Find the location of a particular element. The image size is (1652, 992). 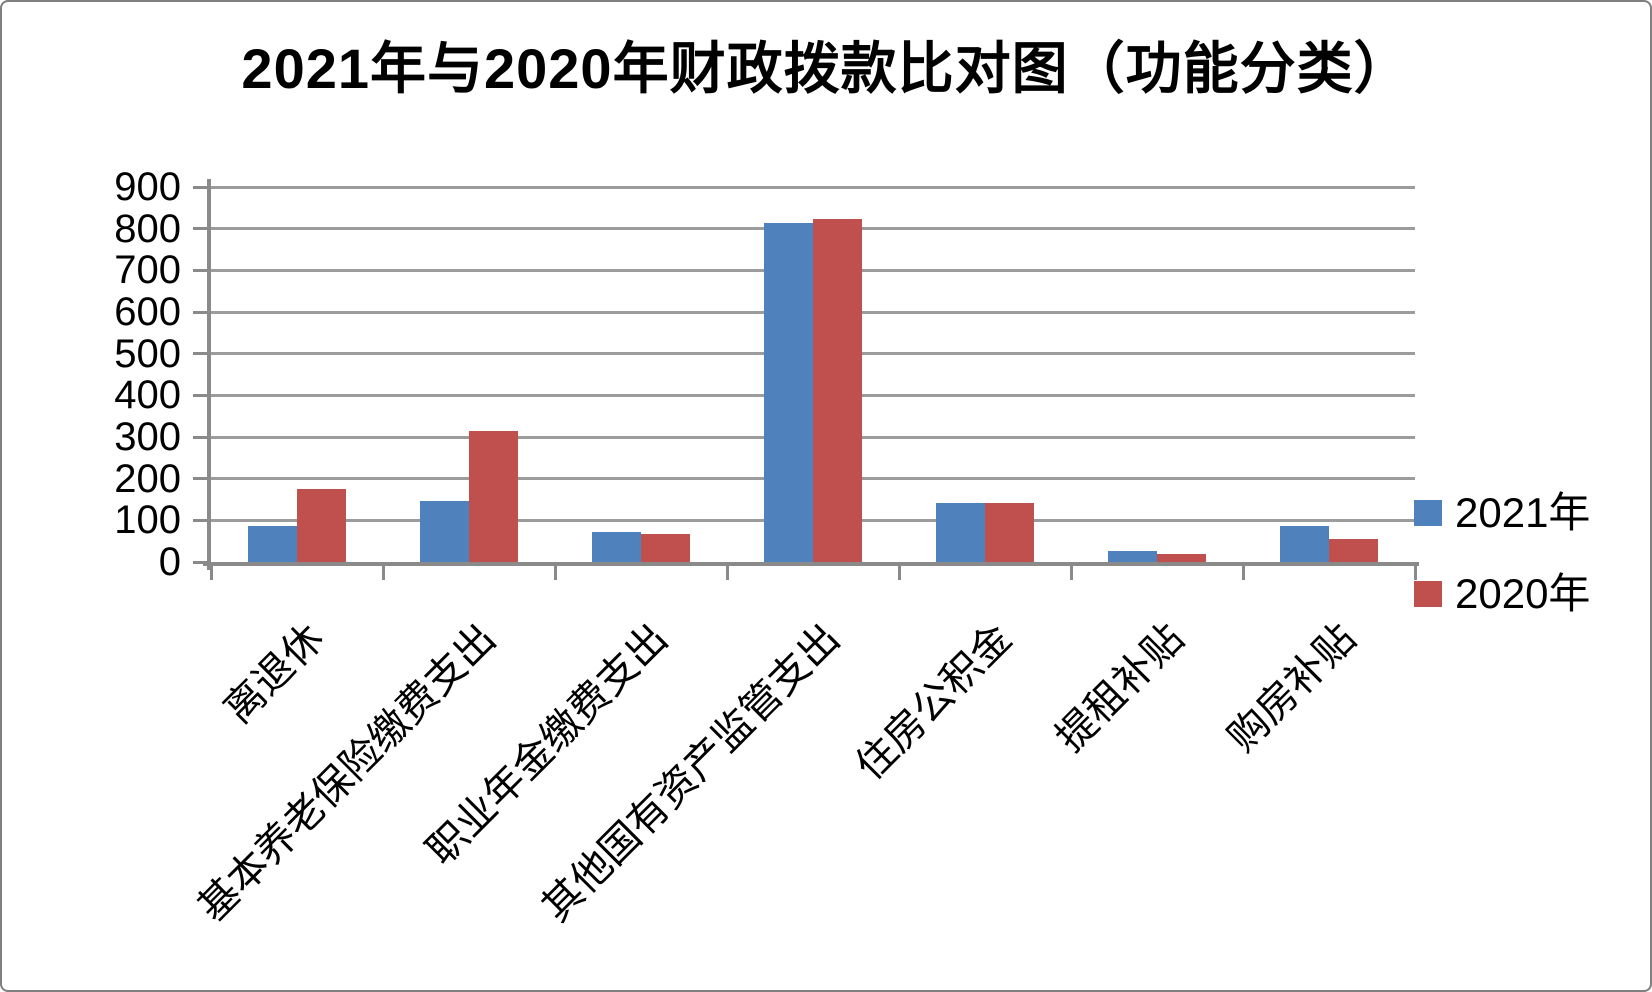

legend-item-2021: 2021年 is located at coordinates (1502, 513).